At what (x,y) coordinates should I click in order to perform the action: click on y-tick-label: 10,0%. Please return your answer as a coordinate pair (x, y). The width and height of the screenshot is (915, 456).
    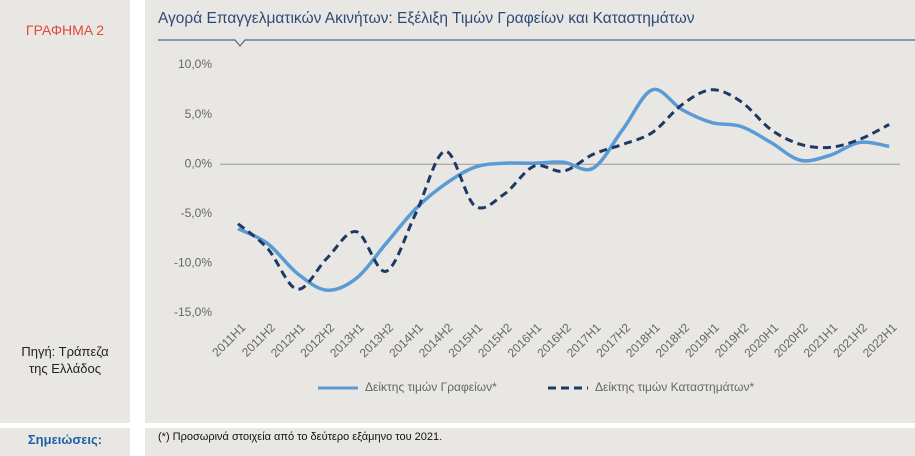
    Looking at the image, I should click on (195, 64).